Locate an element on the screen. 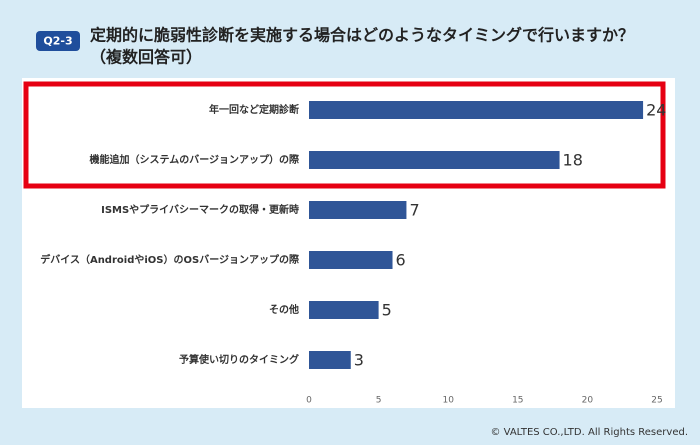  value-label: 7 is located at coordinates (414, 210).